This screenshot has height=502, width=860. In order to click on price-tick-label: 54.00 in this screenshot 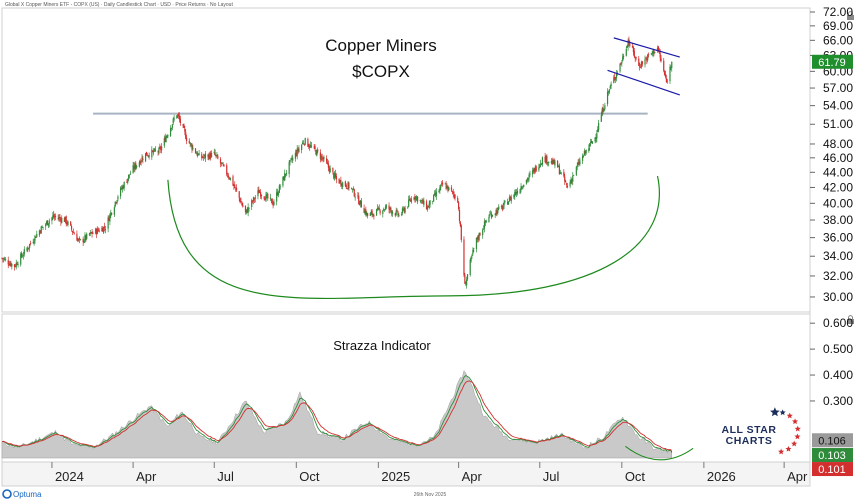, I will do `click(838, 106)`.